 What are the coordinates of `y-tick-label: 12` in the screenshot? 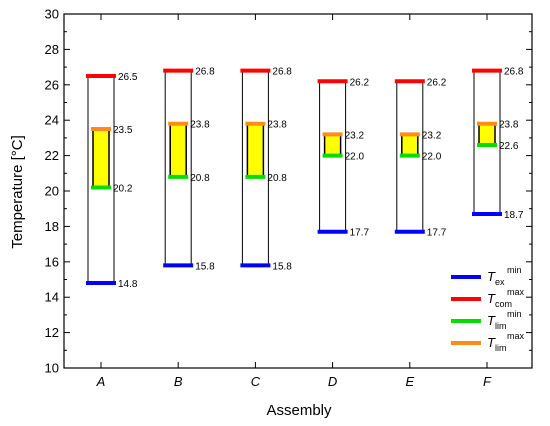 It's located at (52, 332).